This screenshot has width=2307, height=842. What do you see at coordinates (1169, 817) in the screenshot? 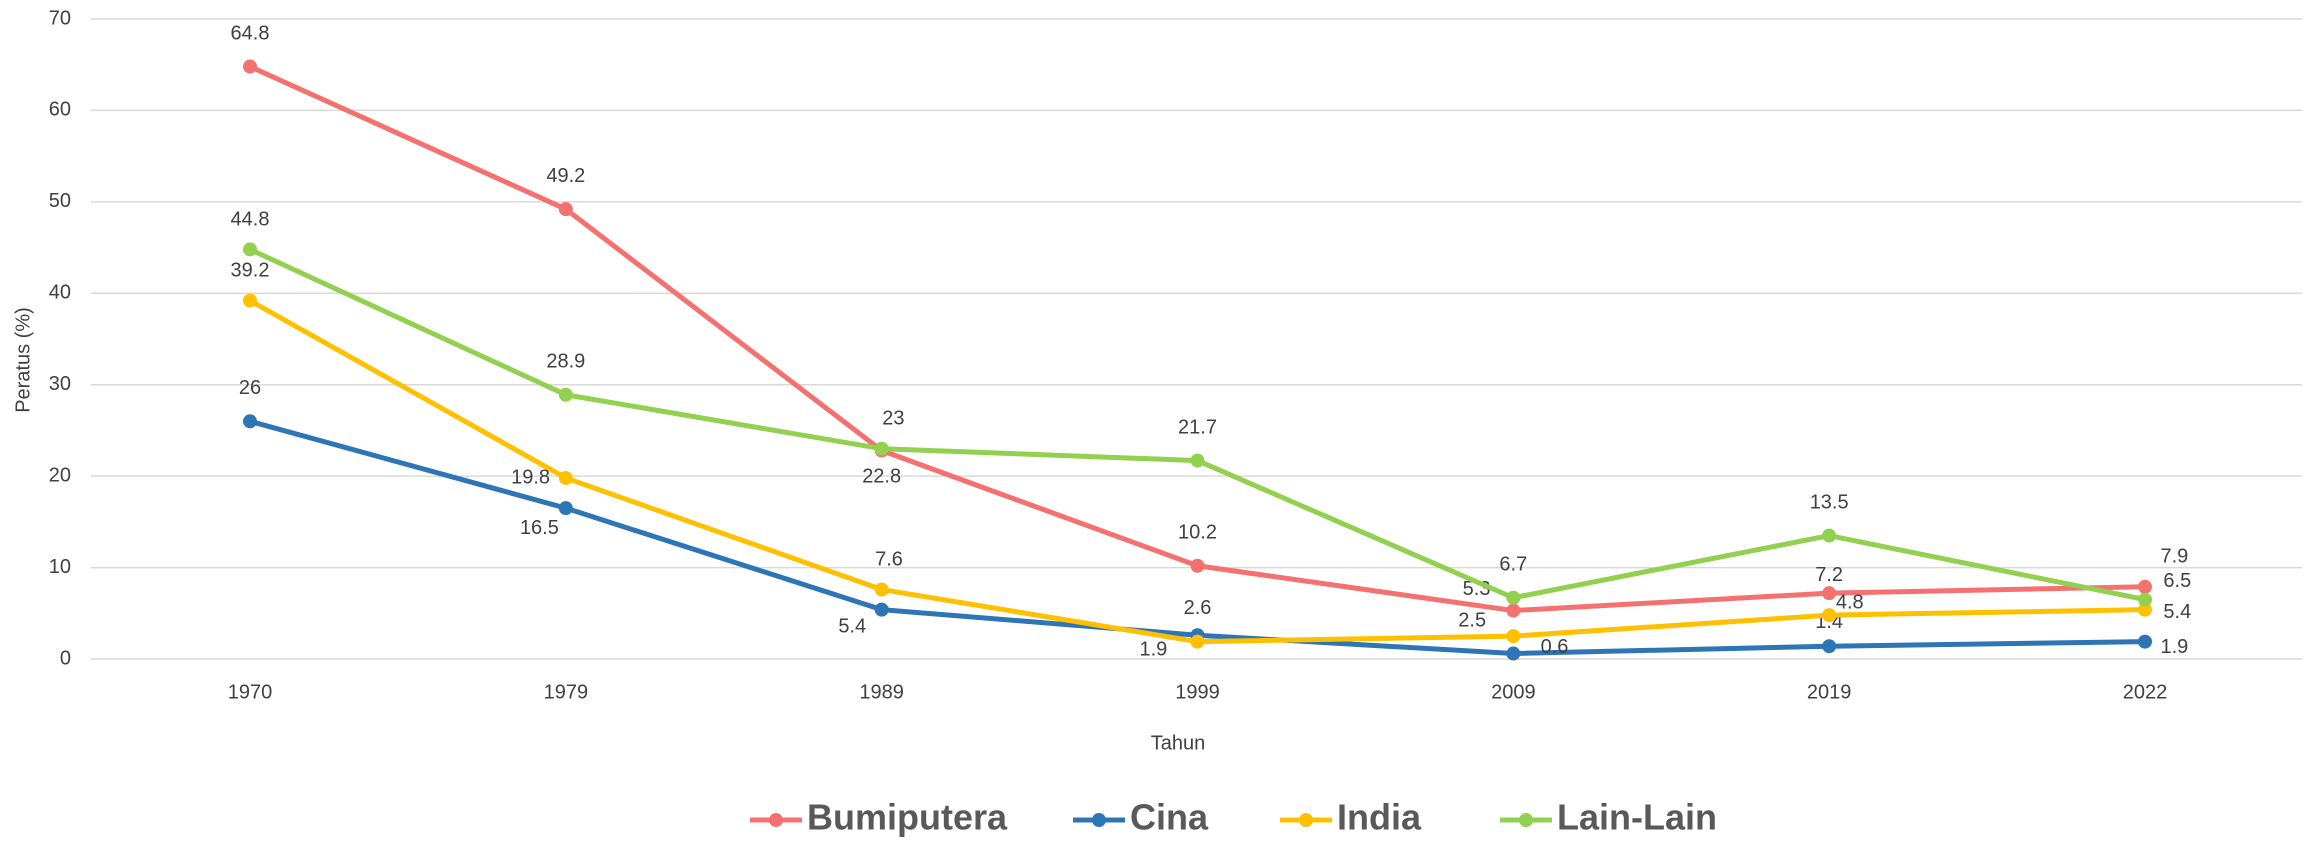
I see `legend-label: Cina` at bounding box center [1169, 817].